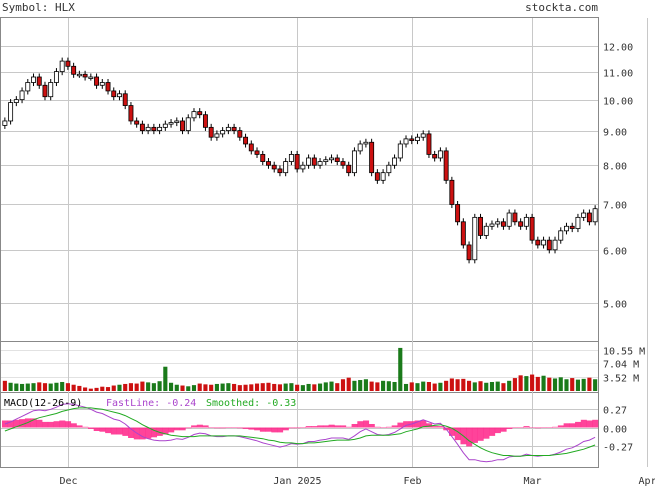 The height and width of the screenshot is (491, 655). I want to click on macd-tick-label: 0.00, so click(615, 430).